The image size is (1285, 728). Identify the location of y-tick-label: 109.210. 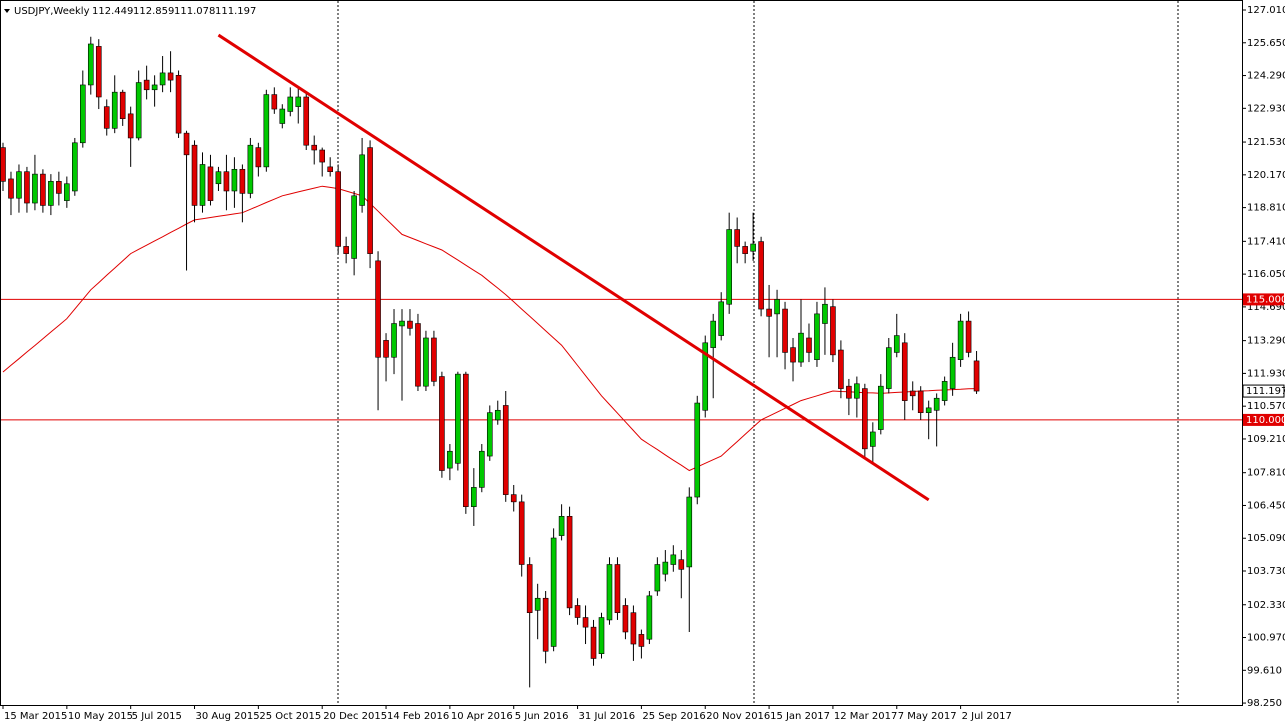
(1266, 439).